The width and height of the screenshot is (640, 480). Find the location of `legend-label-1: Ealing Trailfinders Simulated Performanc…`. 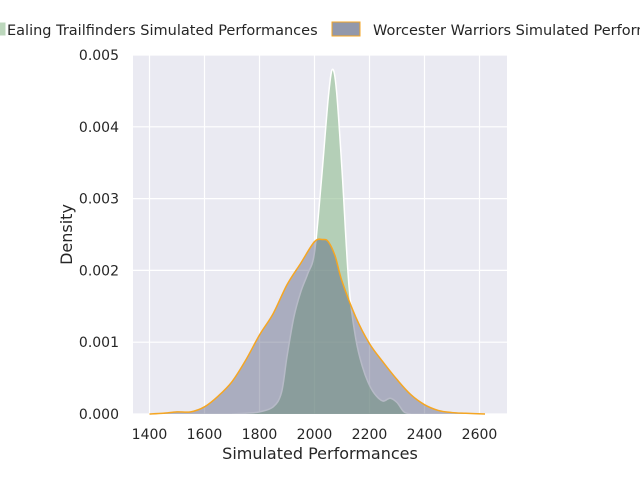

legend-label-1: Ealing Trailfinders Simulated Performanc… is located at coordinates (162, 31).